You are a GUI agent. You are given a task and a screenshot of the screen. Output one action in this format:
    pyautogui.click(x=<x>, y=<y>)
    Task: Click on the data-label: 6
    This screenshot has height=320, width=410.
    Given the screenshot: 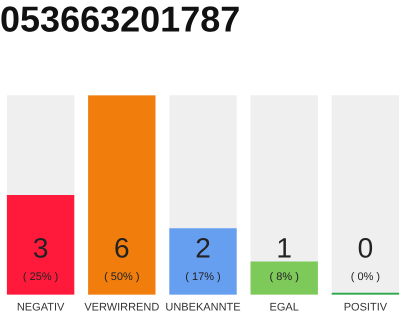 What is the action you would take?
    pyautogui.click(x=122, y=248)
    